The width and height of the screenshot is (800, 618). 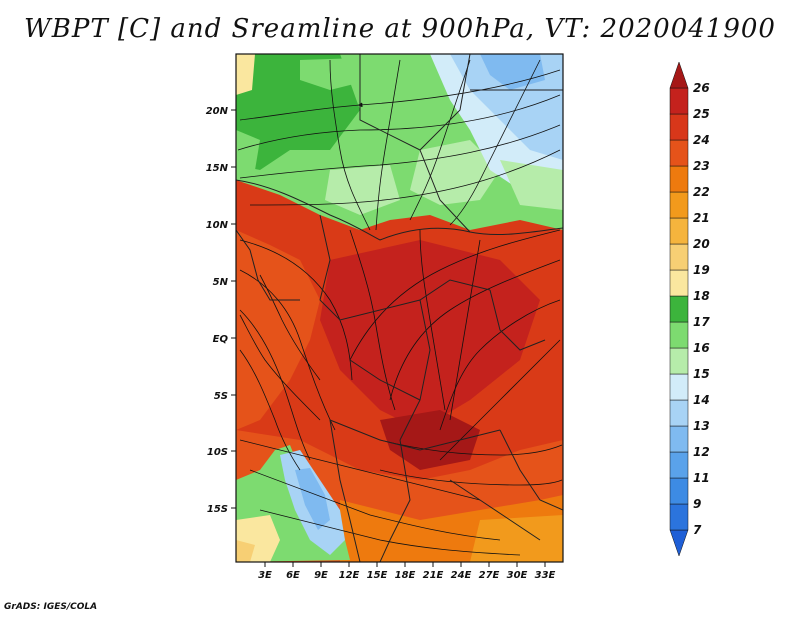 I want to click on lat-tick-5n: 5N, so click(x=224, y=282).